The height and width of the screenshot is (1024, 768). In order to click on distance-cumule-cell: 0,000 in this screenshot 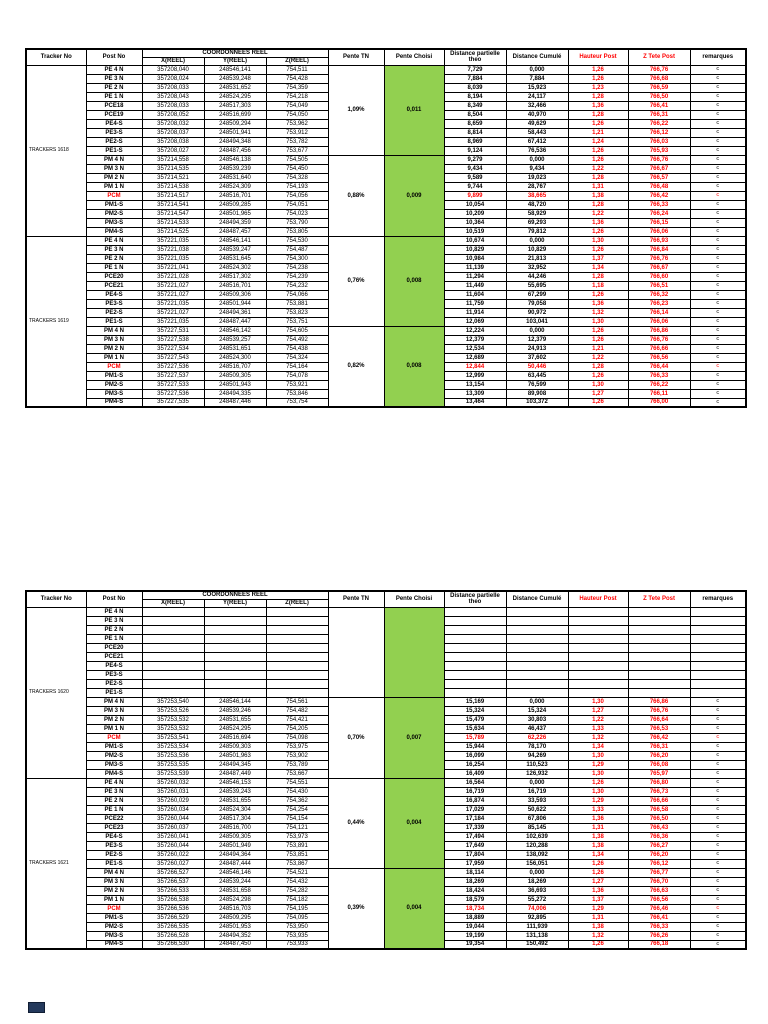, I will do `click(537, 159)`.